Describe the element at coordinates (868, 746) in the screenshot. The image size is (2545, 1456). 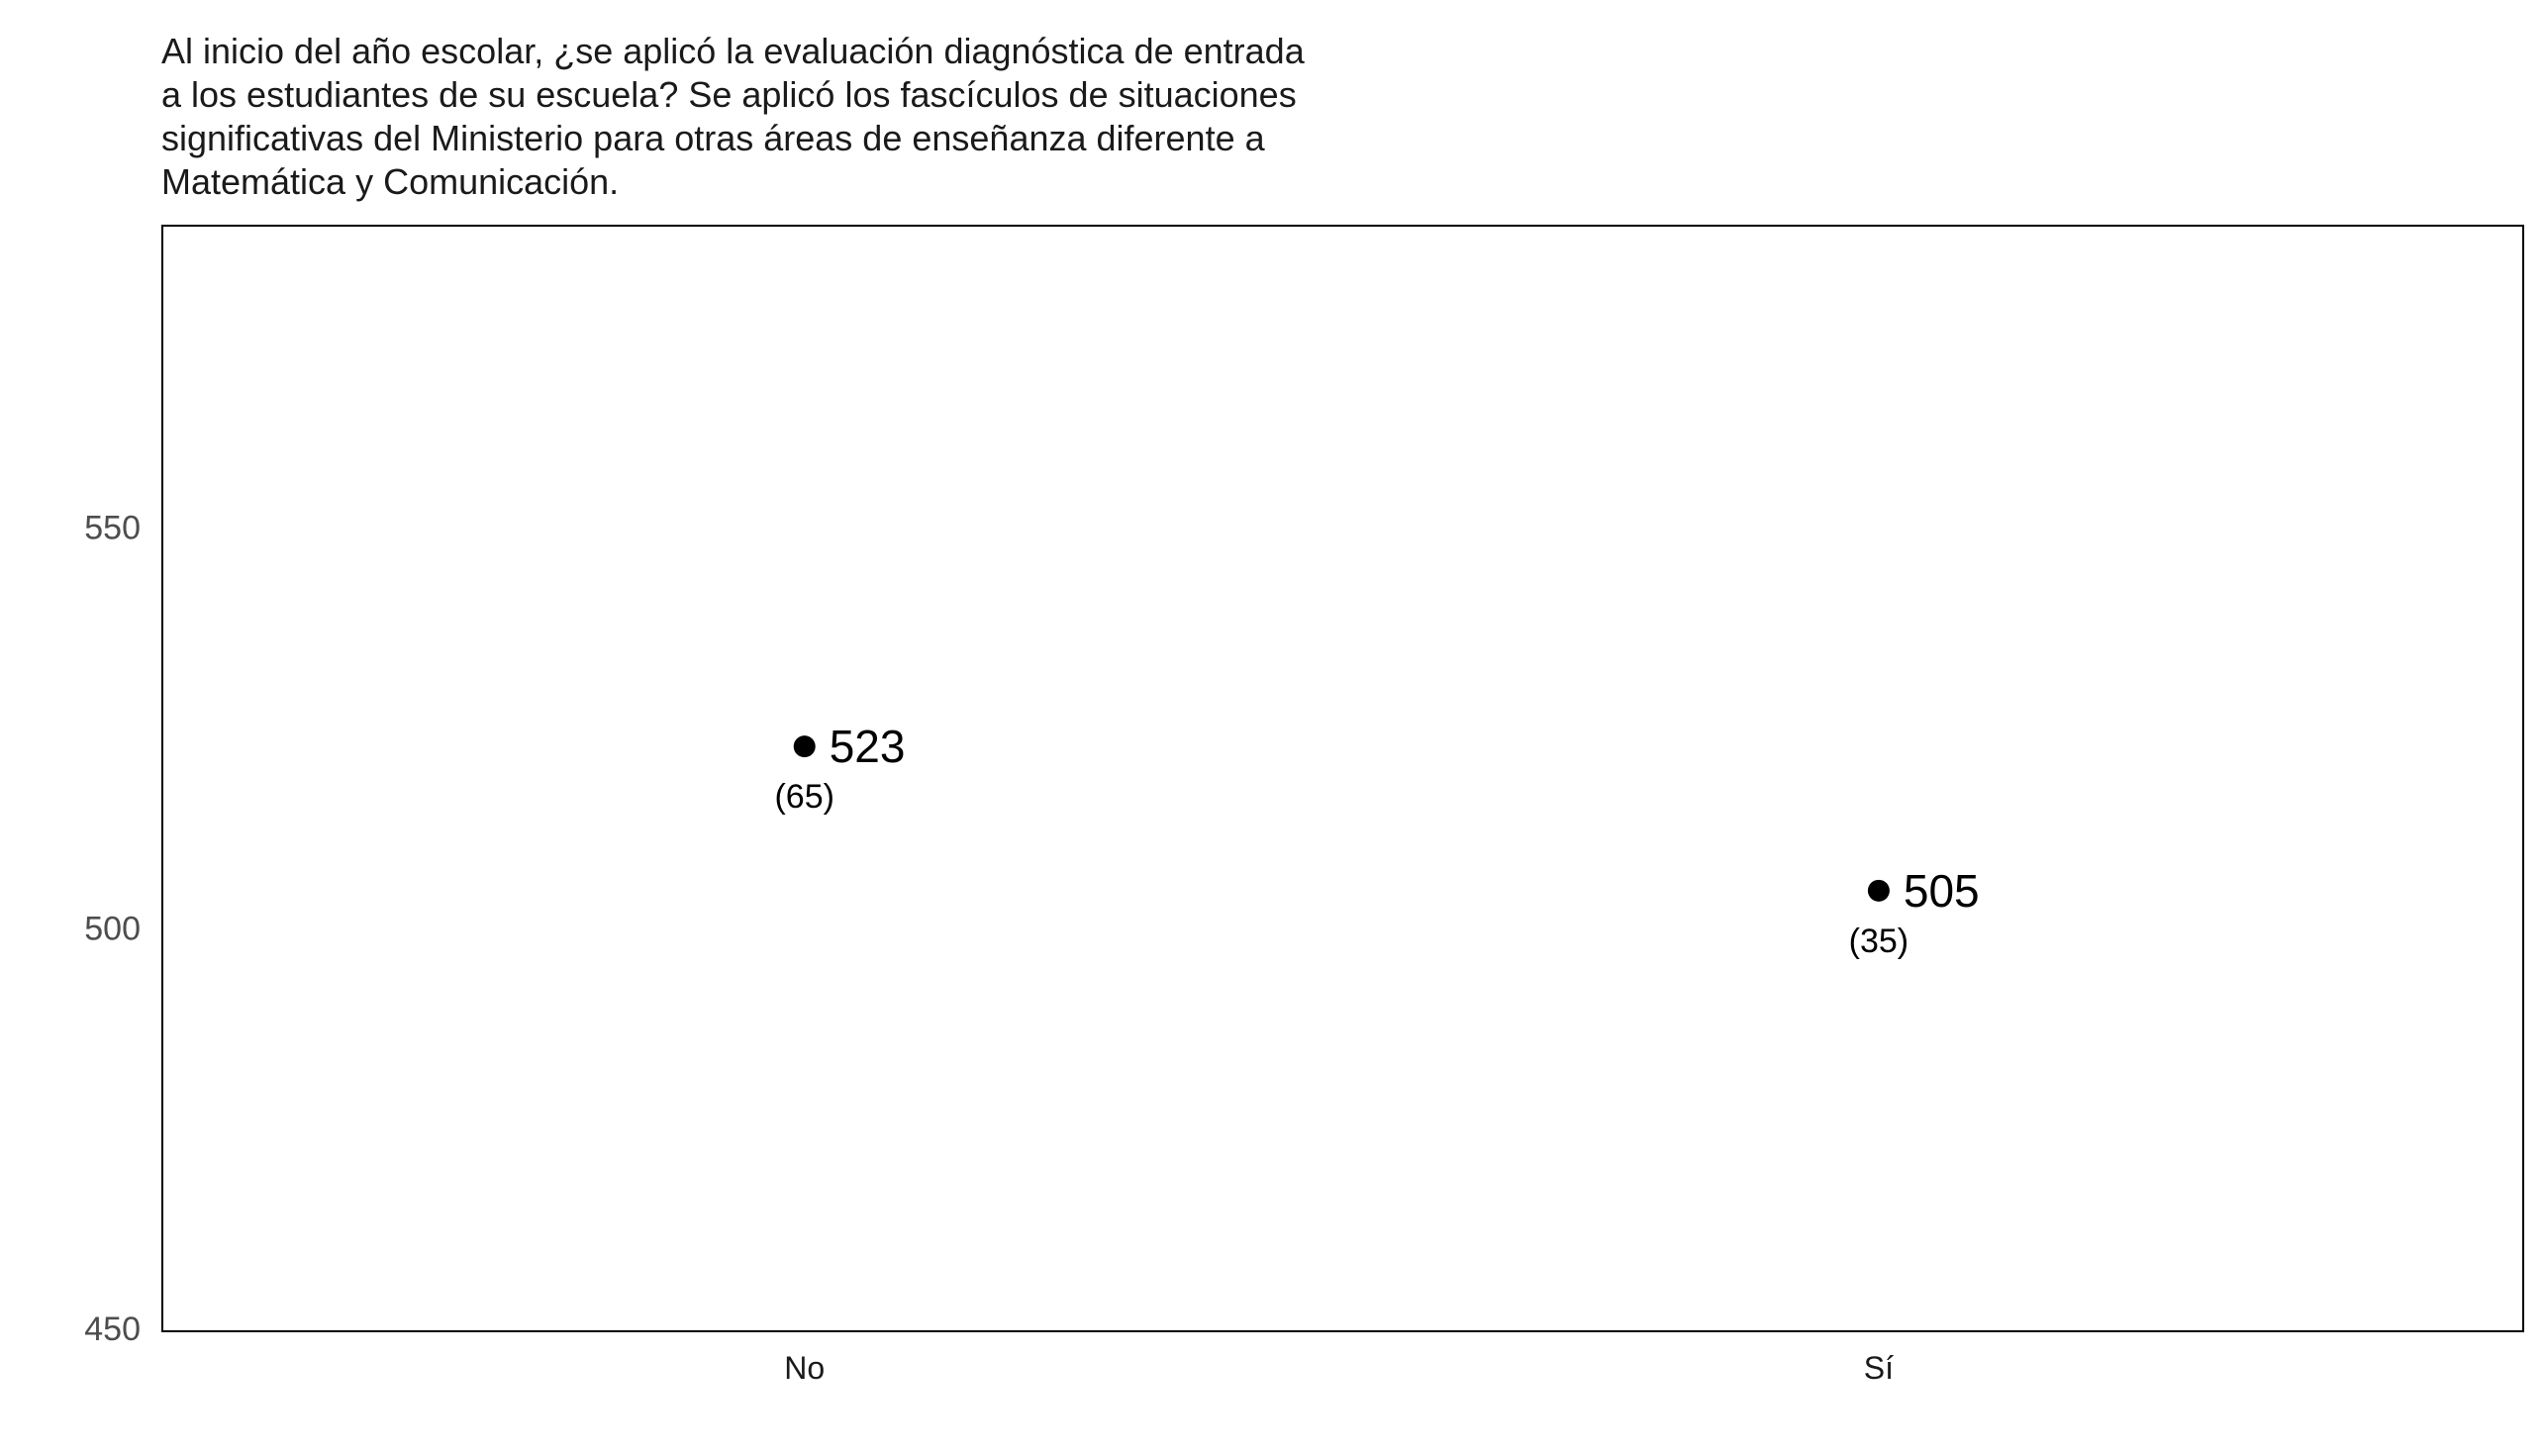
I see `data-value-label: 523` at that location.